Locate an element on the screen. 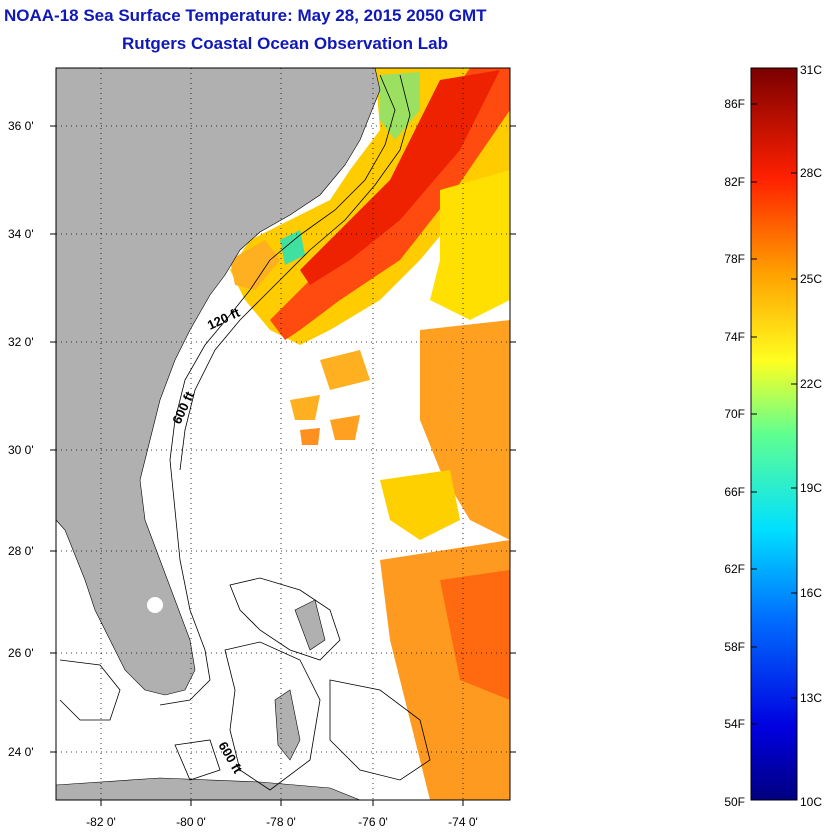 Image resolution: width=833 pixels, height=832 pixels. lat-label-28: 28 0' is located at coordinates (21, 551).